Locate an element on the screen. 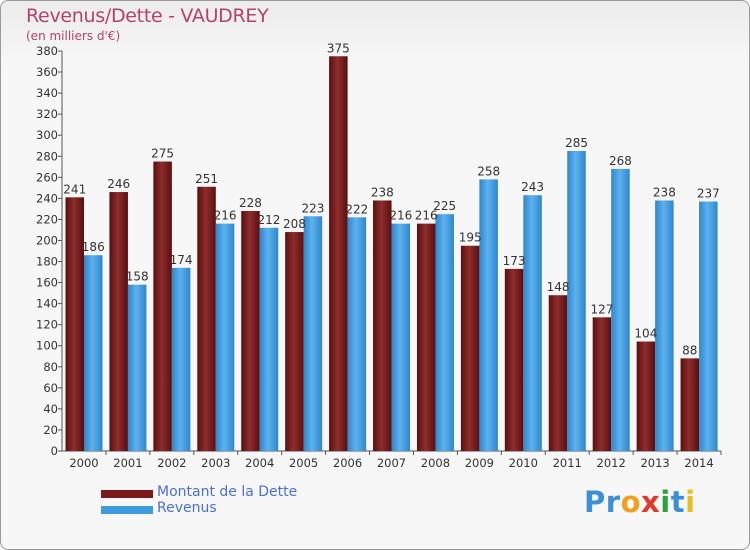 This screenshot has width=750, height=550. y-tick-label: 200 is located at coordinates (47, 240).